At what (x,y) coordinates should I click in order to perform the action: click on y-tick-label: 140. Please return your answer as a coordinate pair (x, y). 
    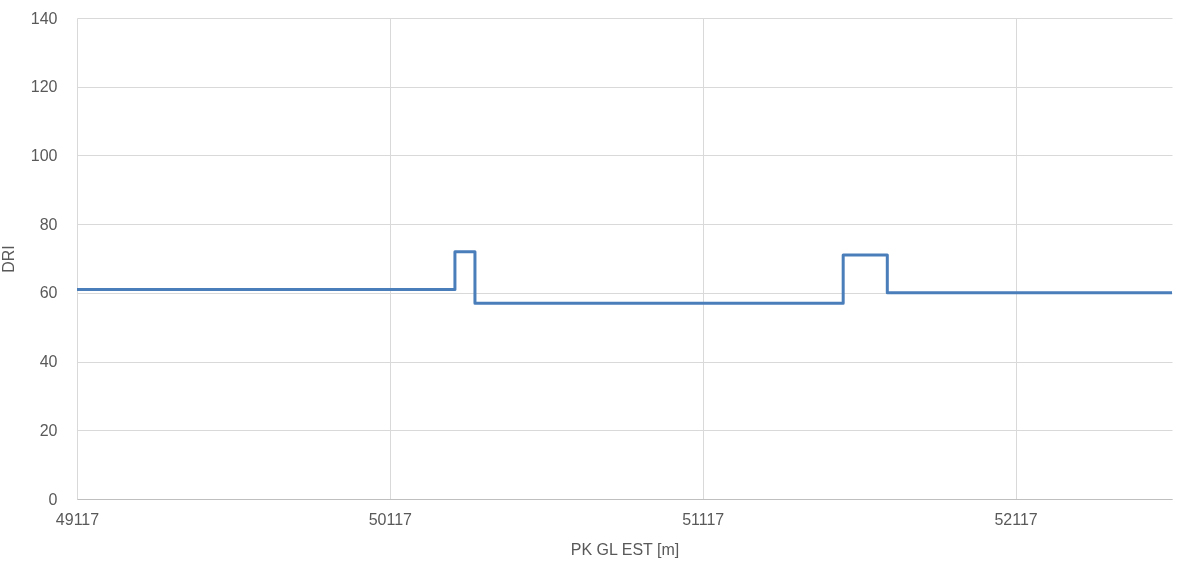
    Looking at the image, I should click on (44, 18).